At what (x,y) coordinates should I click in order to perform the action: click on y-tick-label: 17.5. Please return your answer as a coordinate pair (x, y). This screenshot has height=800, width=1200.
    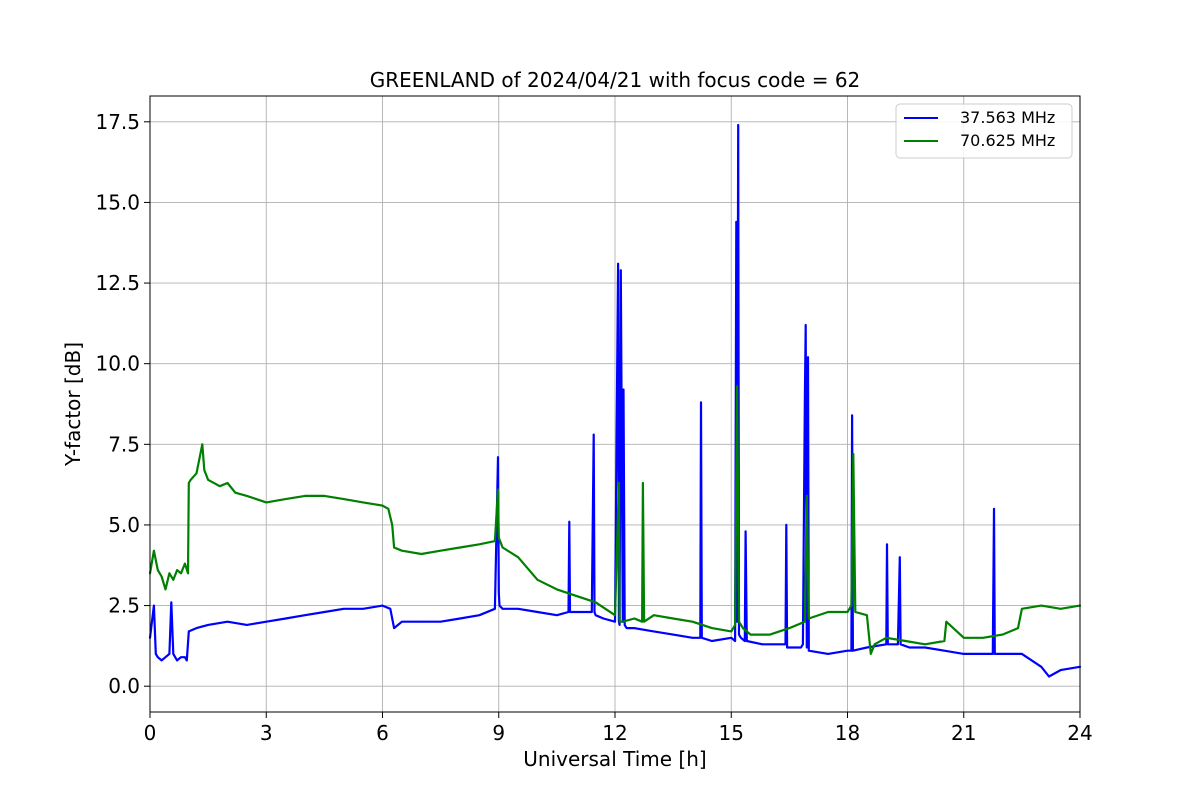
    Looking at the image, I should click on (117, 122).